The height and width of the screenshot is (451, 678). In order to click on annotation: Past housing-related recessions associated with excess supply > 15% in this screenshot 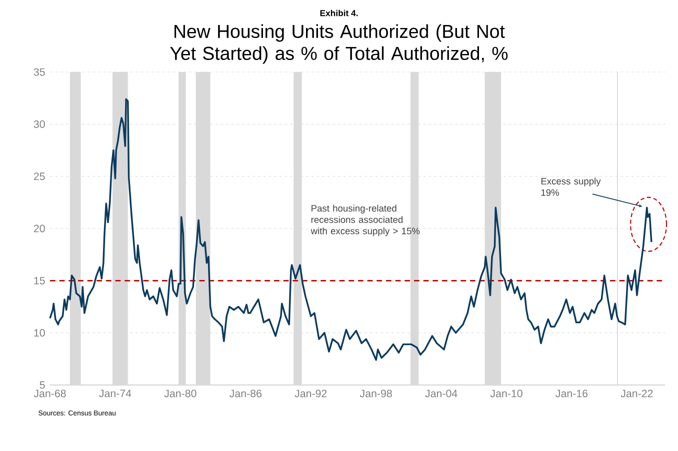, I will do `click(365, 220)`.